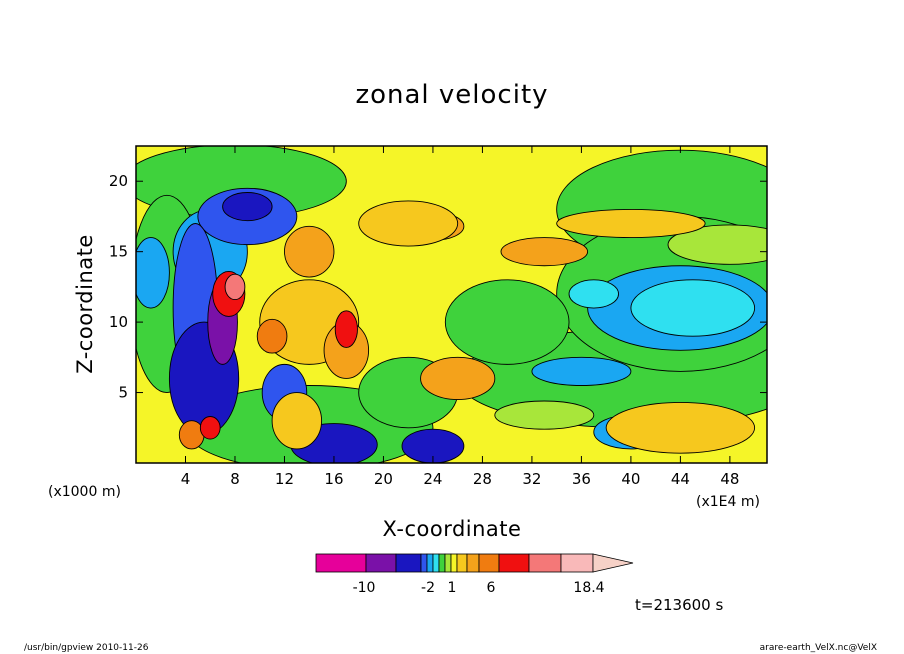 The image size is (904, 654). Describe the element at coordinates (679, 605) in the screenshot. I see `time-label: t=213600 s` at that location.